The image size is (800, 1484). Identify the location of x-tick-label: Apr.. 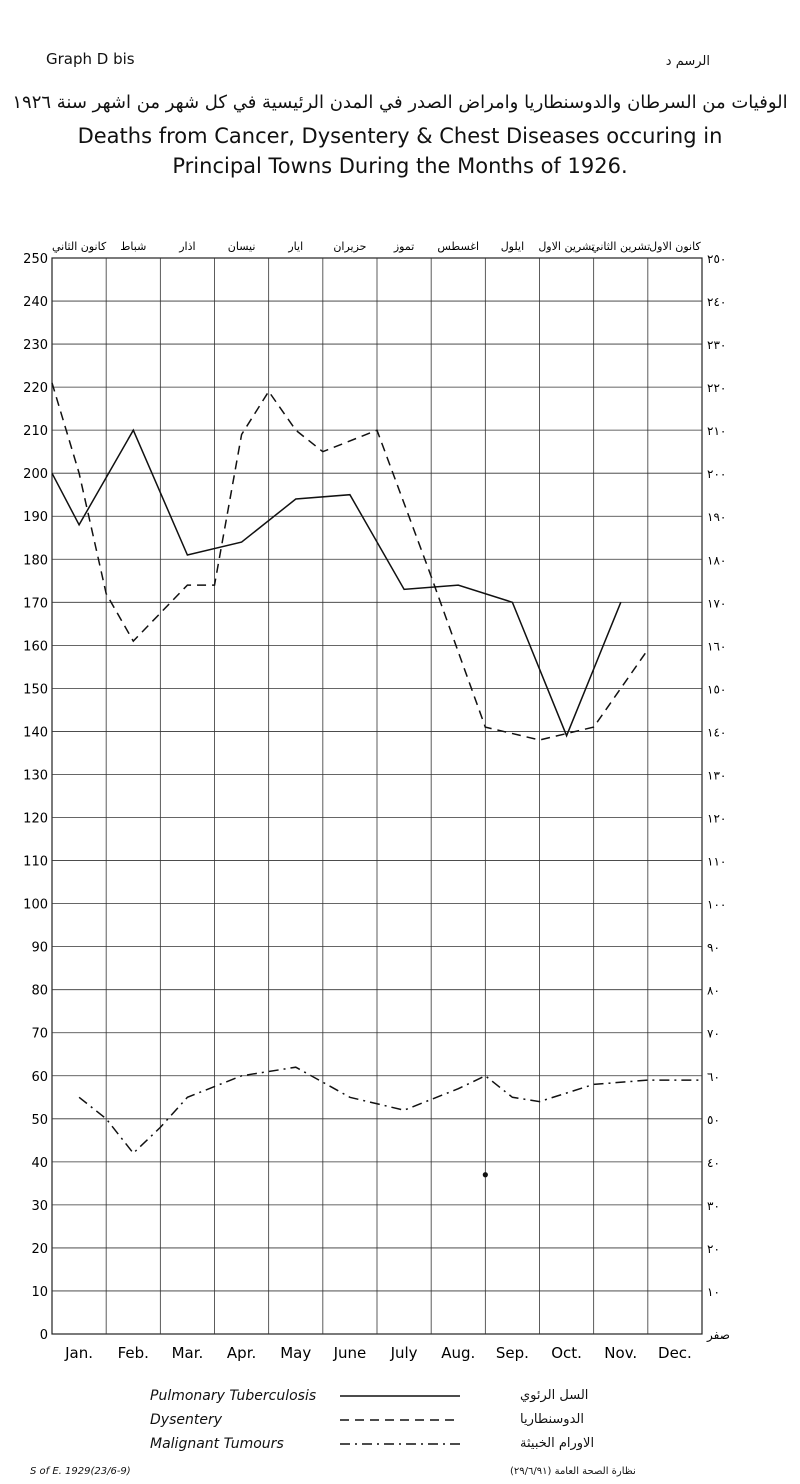
(241, 1353).